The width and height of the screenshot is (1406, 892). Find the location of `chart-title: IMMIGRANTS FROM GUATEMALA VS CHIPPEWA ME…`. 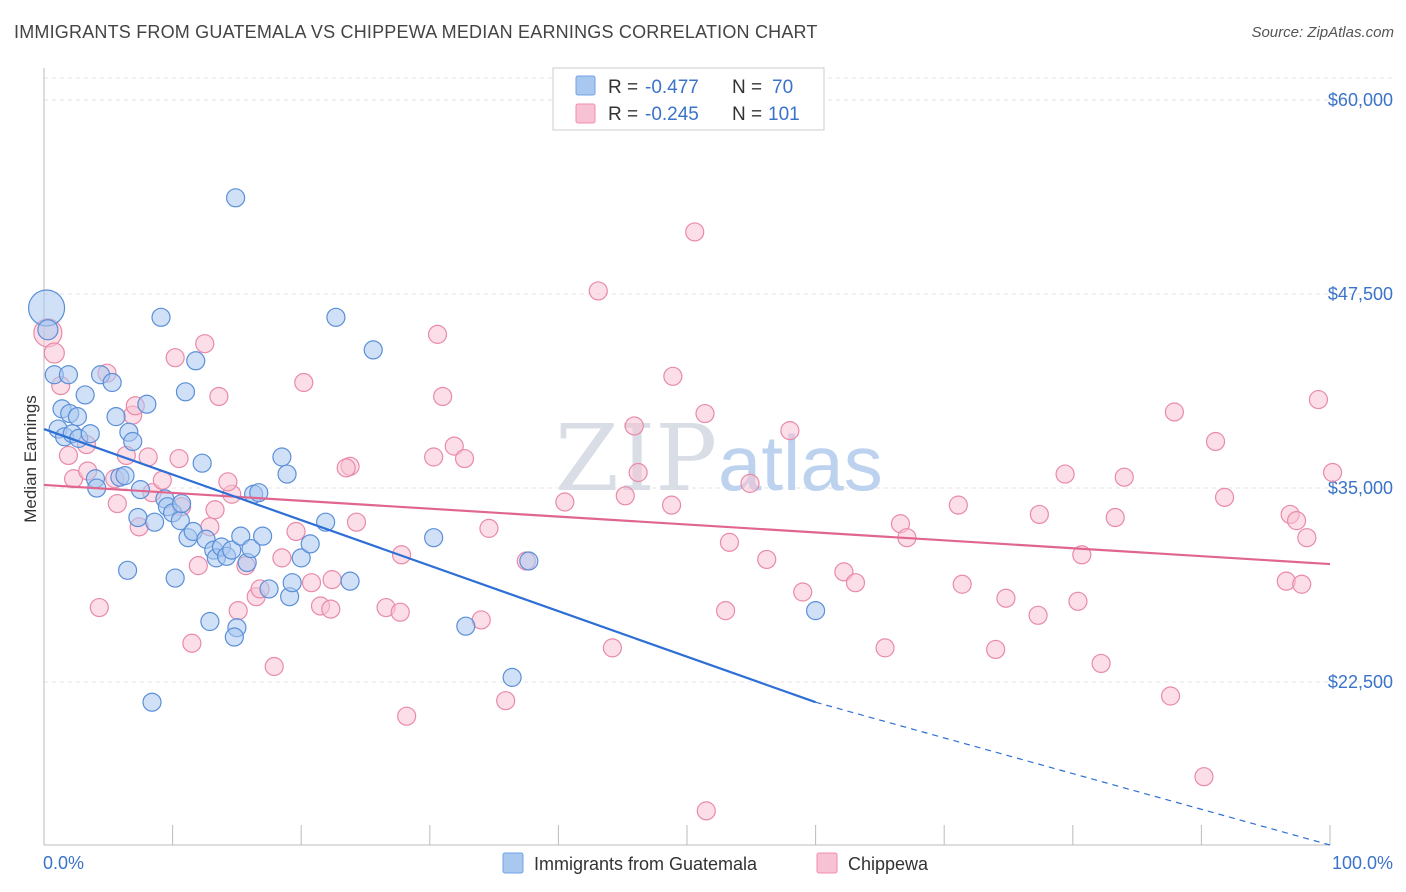

chart-title: IMMIGRANTS FROM GUATEMALA VS CHIPPEWA ME… is located at coordinates (416, 32).